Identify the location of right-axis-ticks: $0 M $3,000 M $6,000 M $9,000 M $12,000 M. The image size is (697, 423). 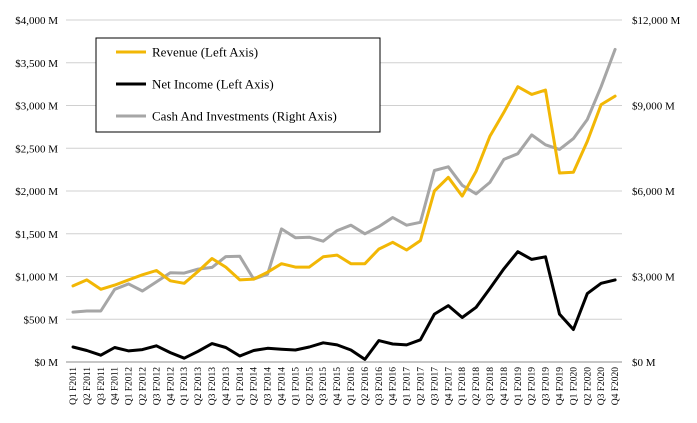
(656, 192).